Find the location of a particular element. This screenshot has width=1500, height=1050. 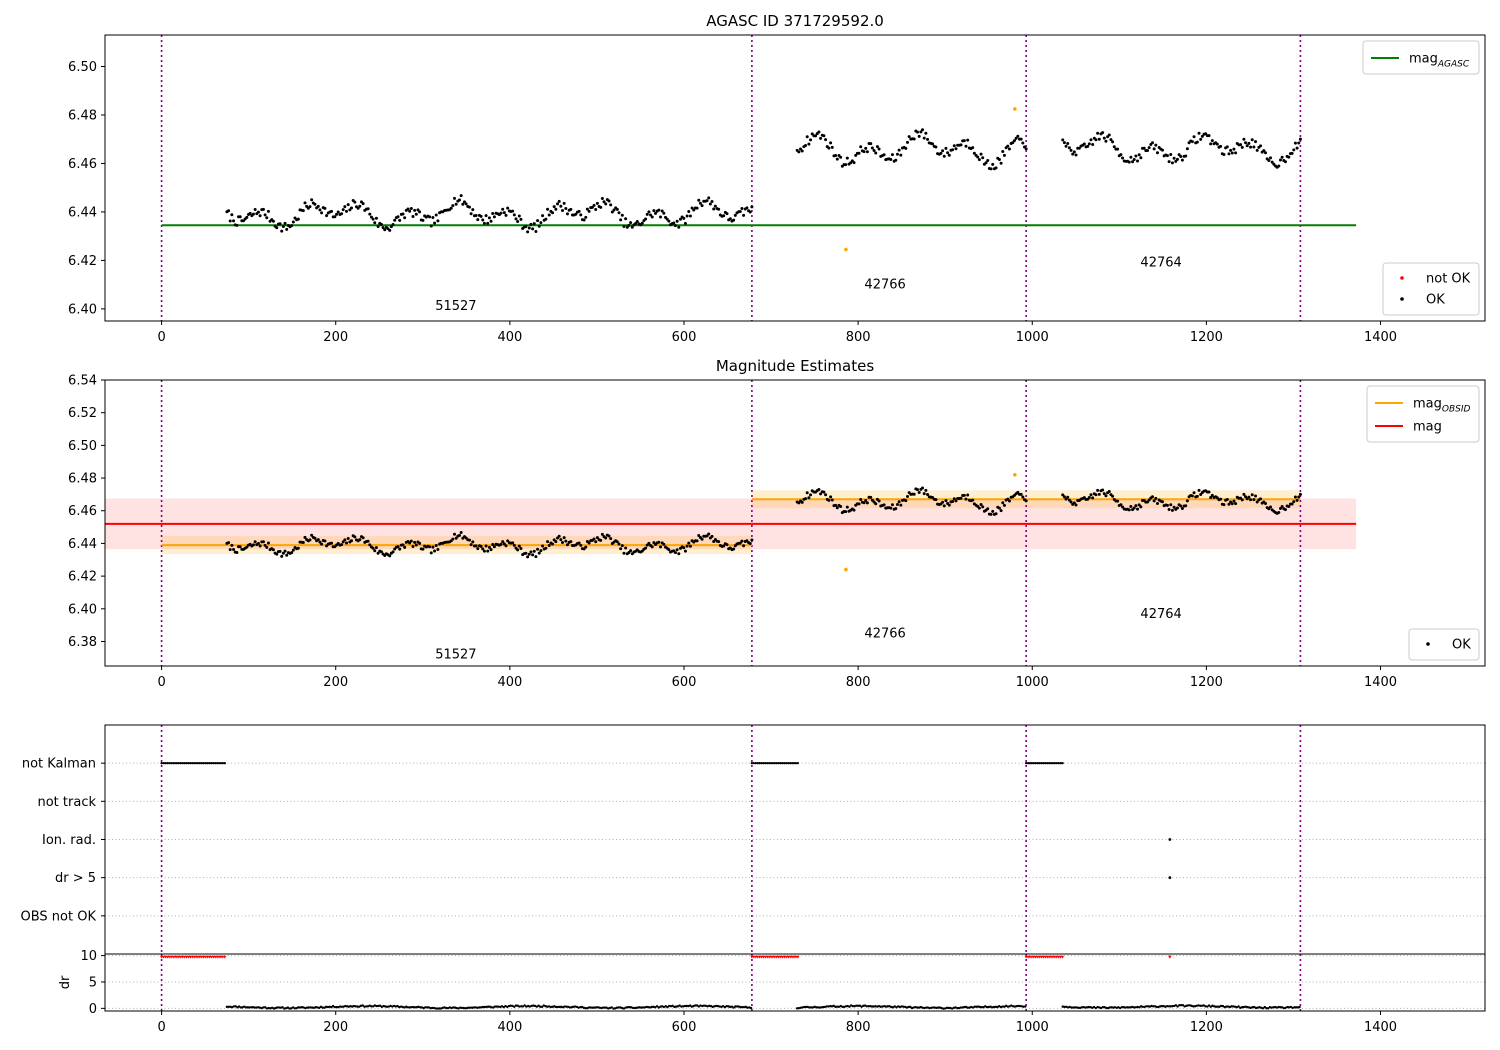

x-tick-label: 200 is located at coordinates (335, 682).